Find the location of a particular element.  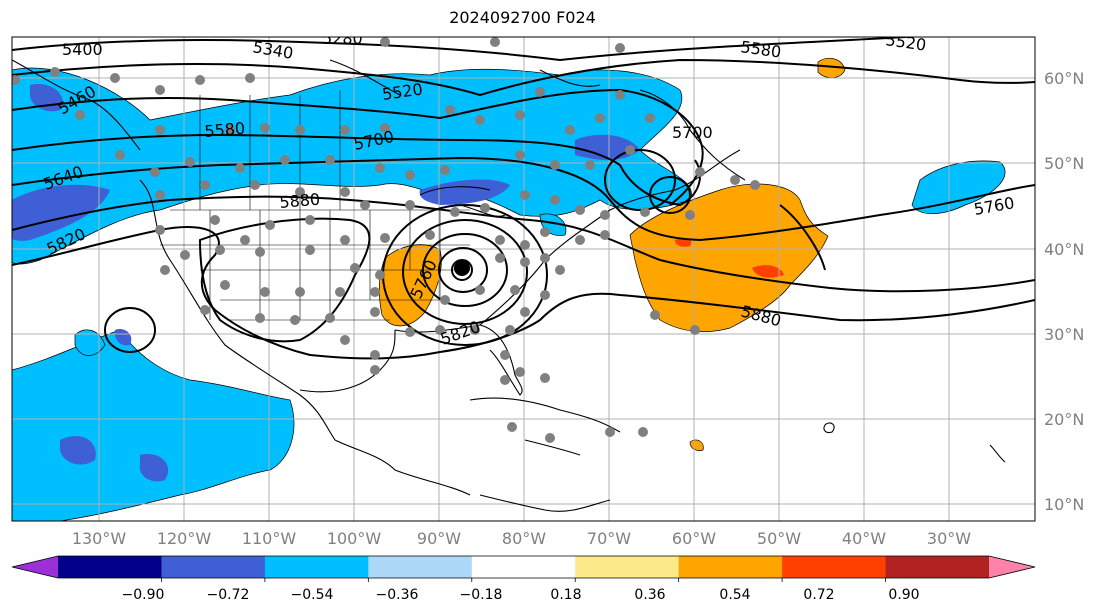

lon-label: 50°W is located at coordinates (779, 538).